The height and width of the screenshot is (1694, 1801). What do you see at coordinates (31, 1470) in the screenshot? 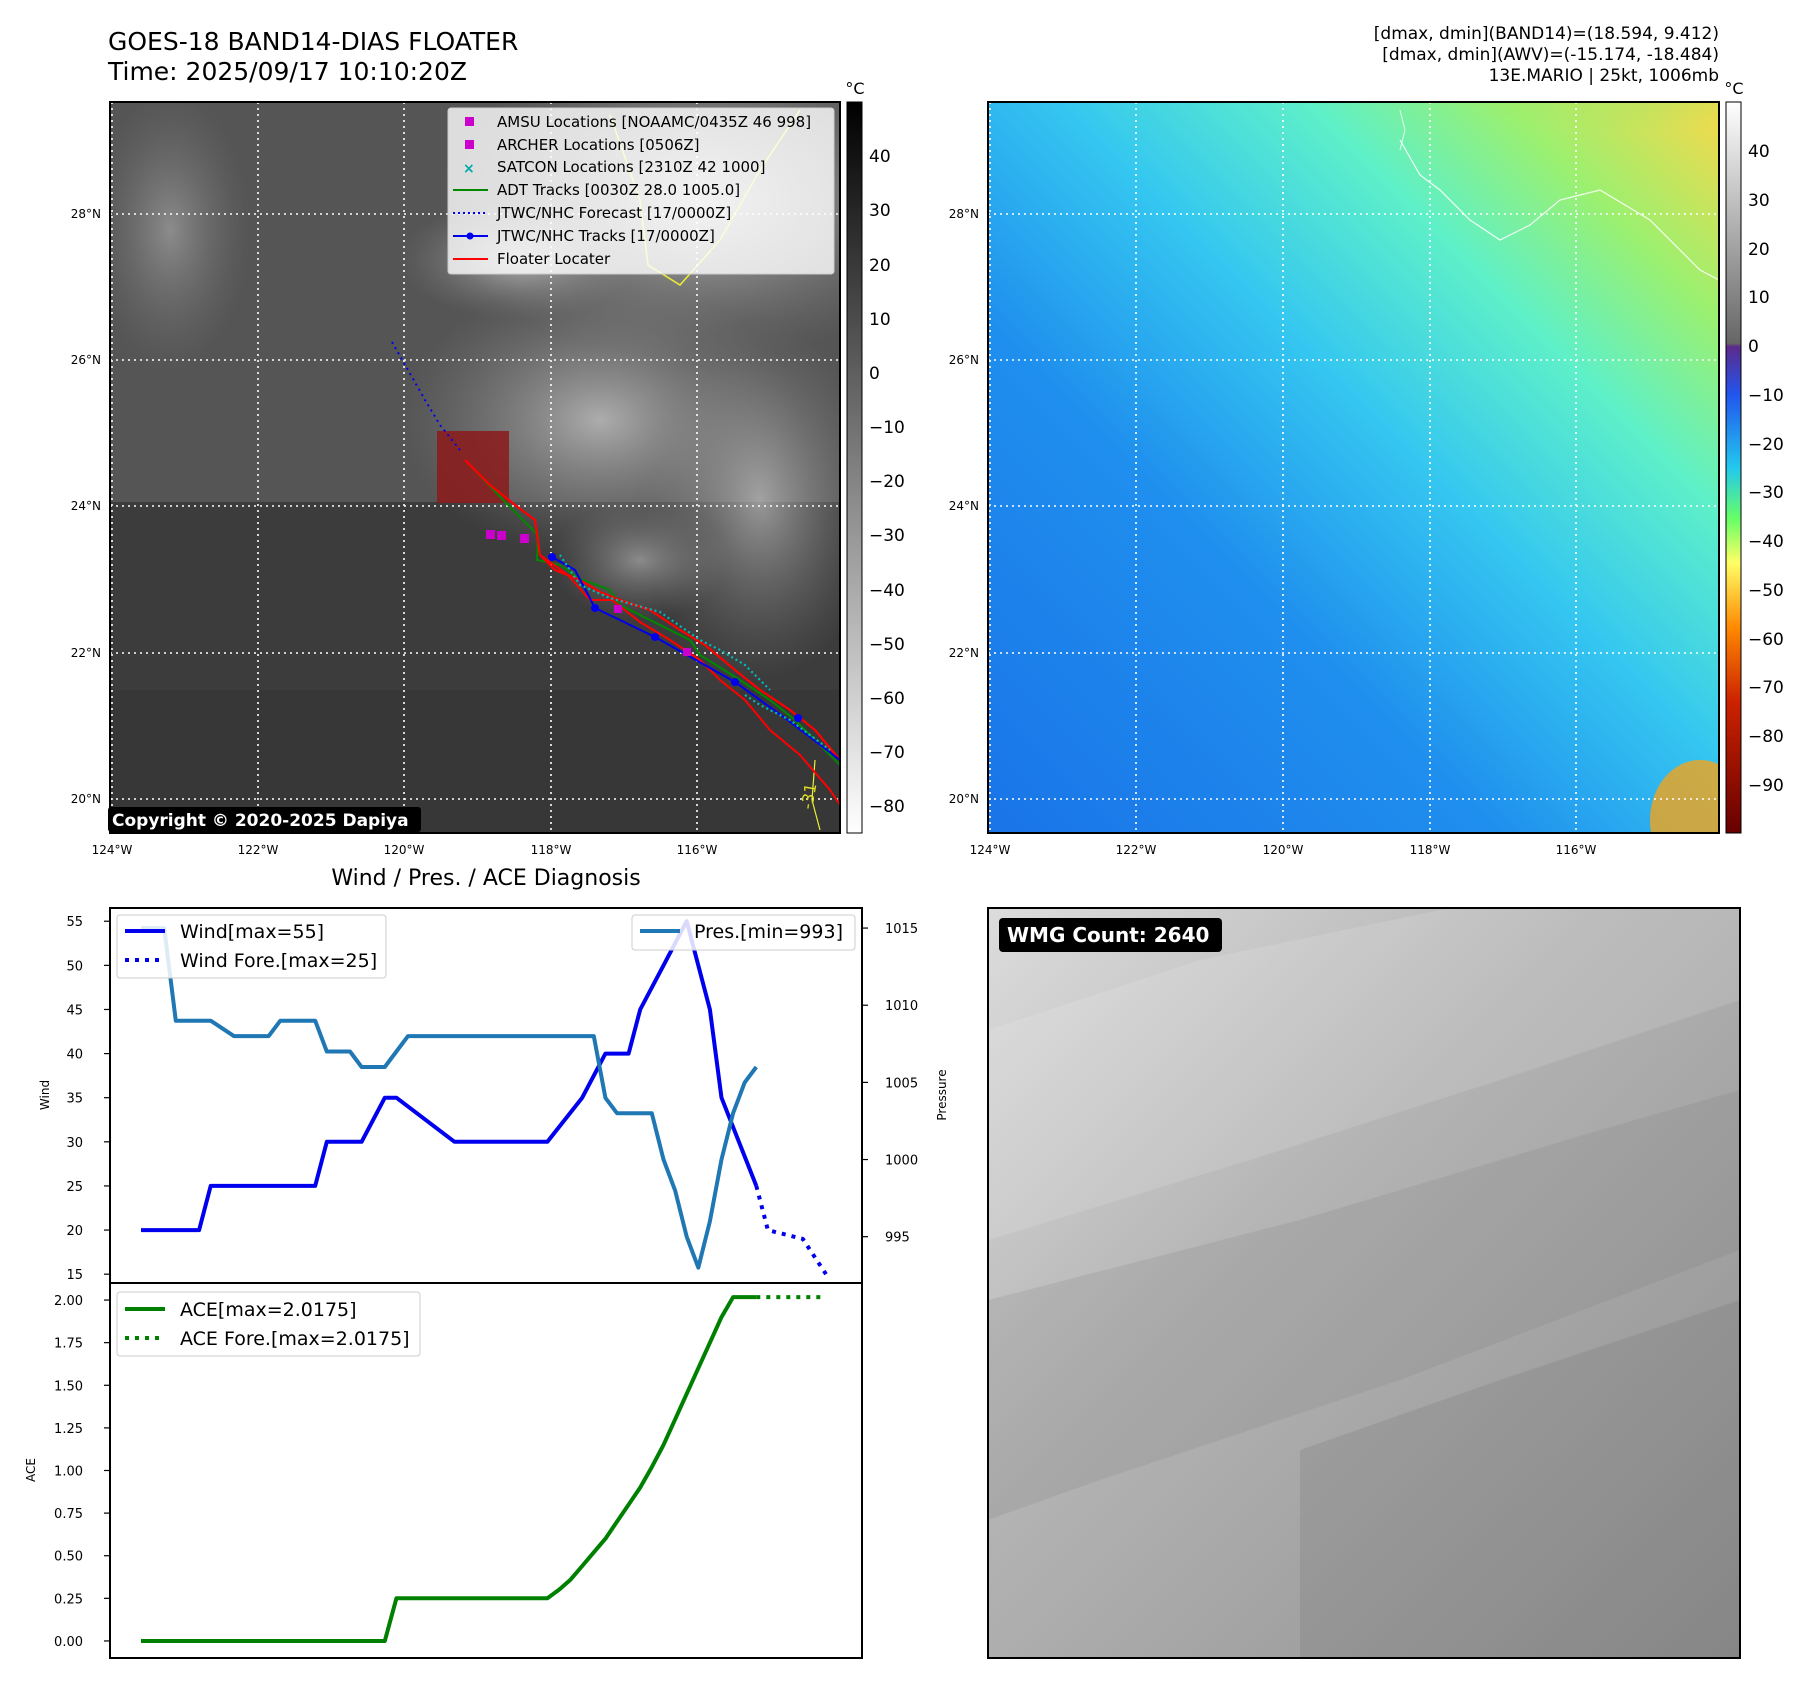
I see `ace-ylabel: ACE` at bounding box center [31, 1470].